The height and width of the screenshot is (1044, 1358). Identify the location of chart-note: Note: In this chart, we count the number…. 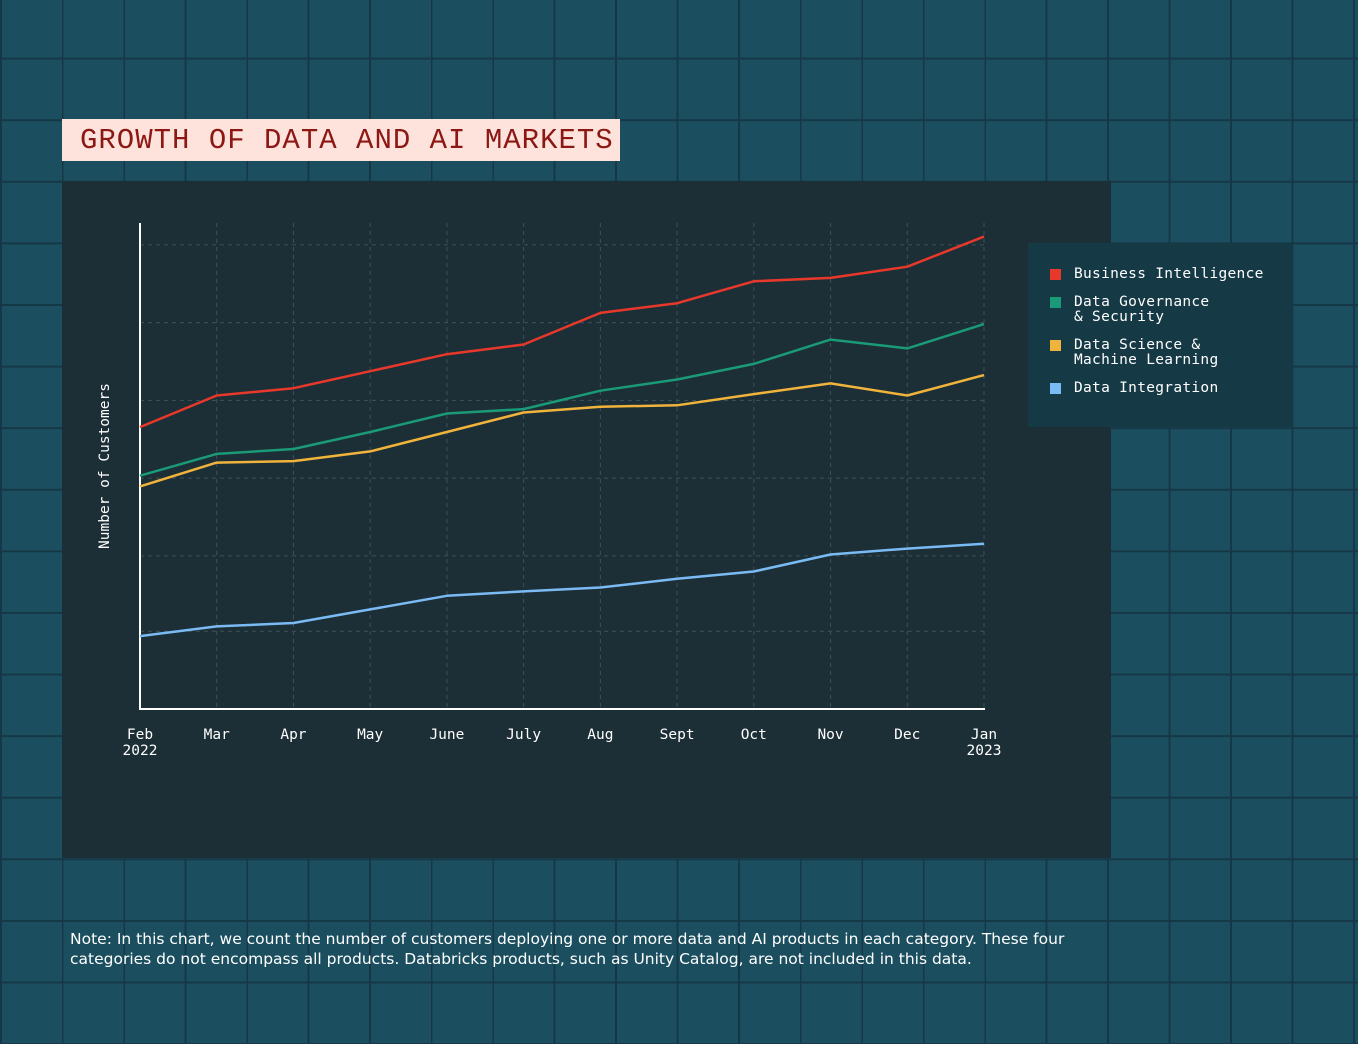
(567, 949).